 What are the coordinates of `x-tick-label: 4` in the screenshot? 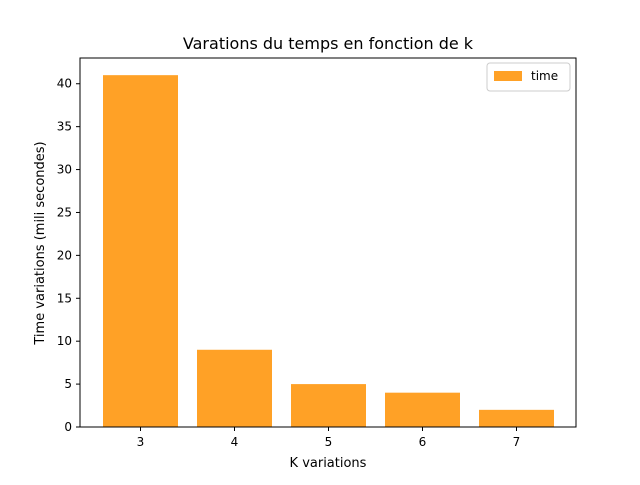 It's located at (235, 442).